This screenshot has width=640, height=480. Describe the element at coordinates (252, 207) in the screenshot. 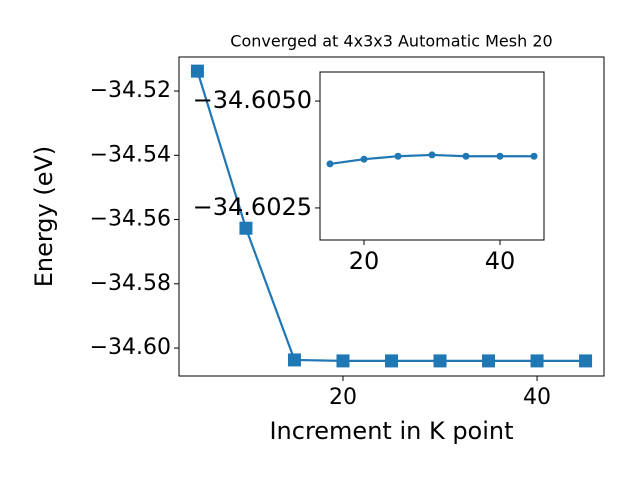

I see `y-tick-label: −34.6025` at that location.